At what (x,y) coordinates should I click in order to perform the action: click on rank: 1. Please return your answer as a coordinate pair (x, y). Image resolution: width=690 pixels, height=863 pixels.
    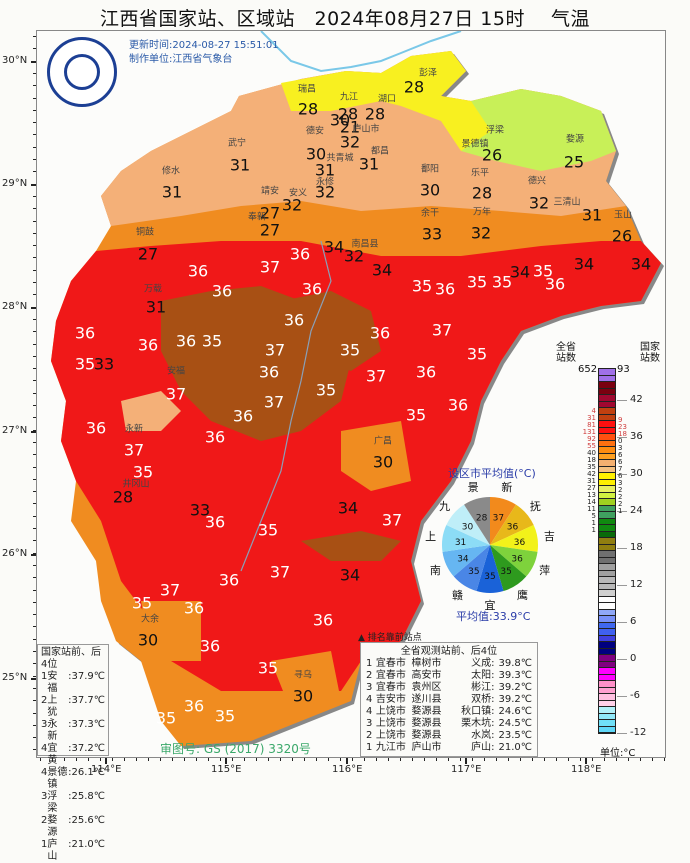
    Looking at the image, I should click on (369, 663).